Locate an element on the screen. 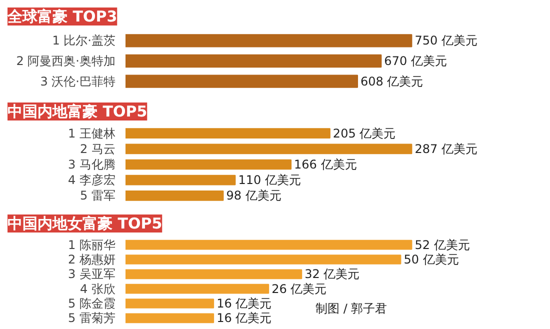 The image size is (550, 329). data-label: 50 亿美元 is located at coordinates (431, 259).